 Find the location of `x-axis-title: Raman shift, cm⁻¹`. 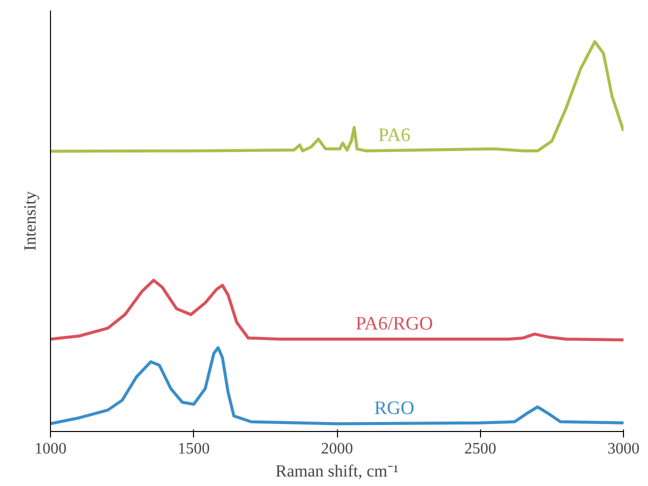

x-axis-title: Raman shift, cm⁻¹ is located at coordinates (337, 471).